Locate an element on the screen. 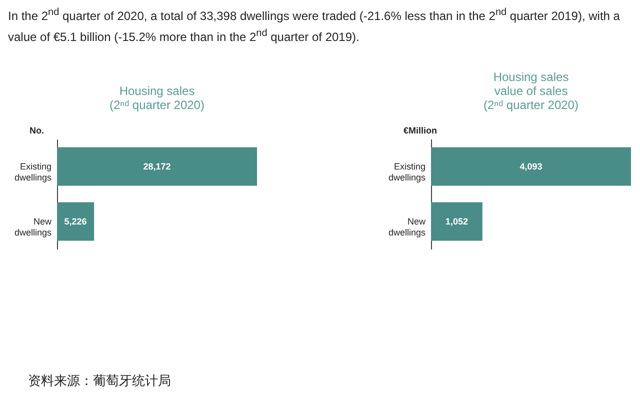 This screenshot has width=640, height=394. data-label: 1,052 is located at coordinates (456, 221).